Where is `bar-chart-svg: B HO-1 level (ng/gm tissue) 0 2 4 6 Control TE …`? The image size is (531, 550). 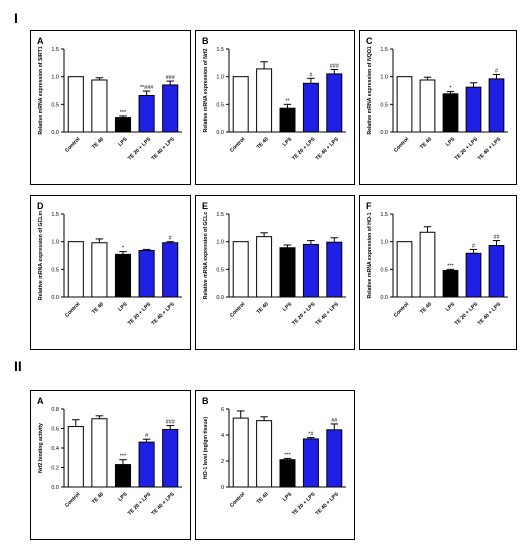
bar-chart-svg: B HO-1 level (ng/gm tissue) 0 2 4 6 Control TE … is located at coordinates (274, 456).